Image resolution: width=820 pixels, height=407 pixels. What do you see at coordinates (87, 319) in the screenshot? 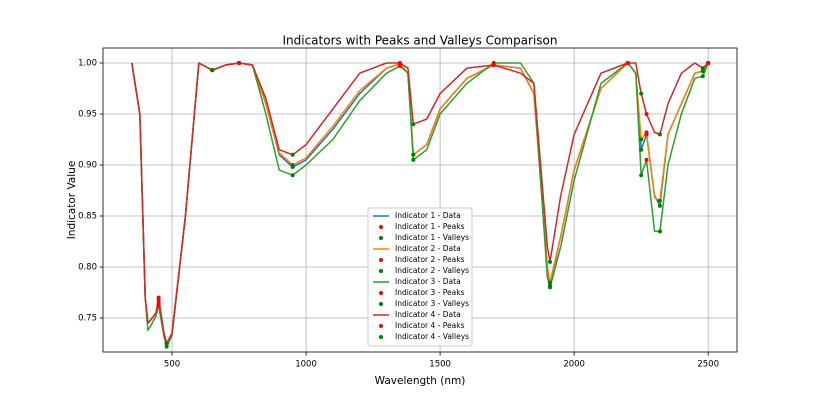
I see `y-tick-label: 0.75` at bounding box center [87, 319].